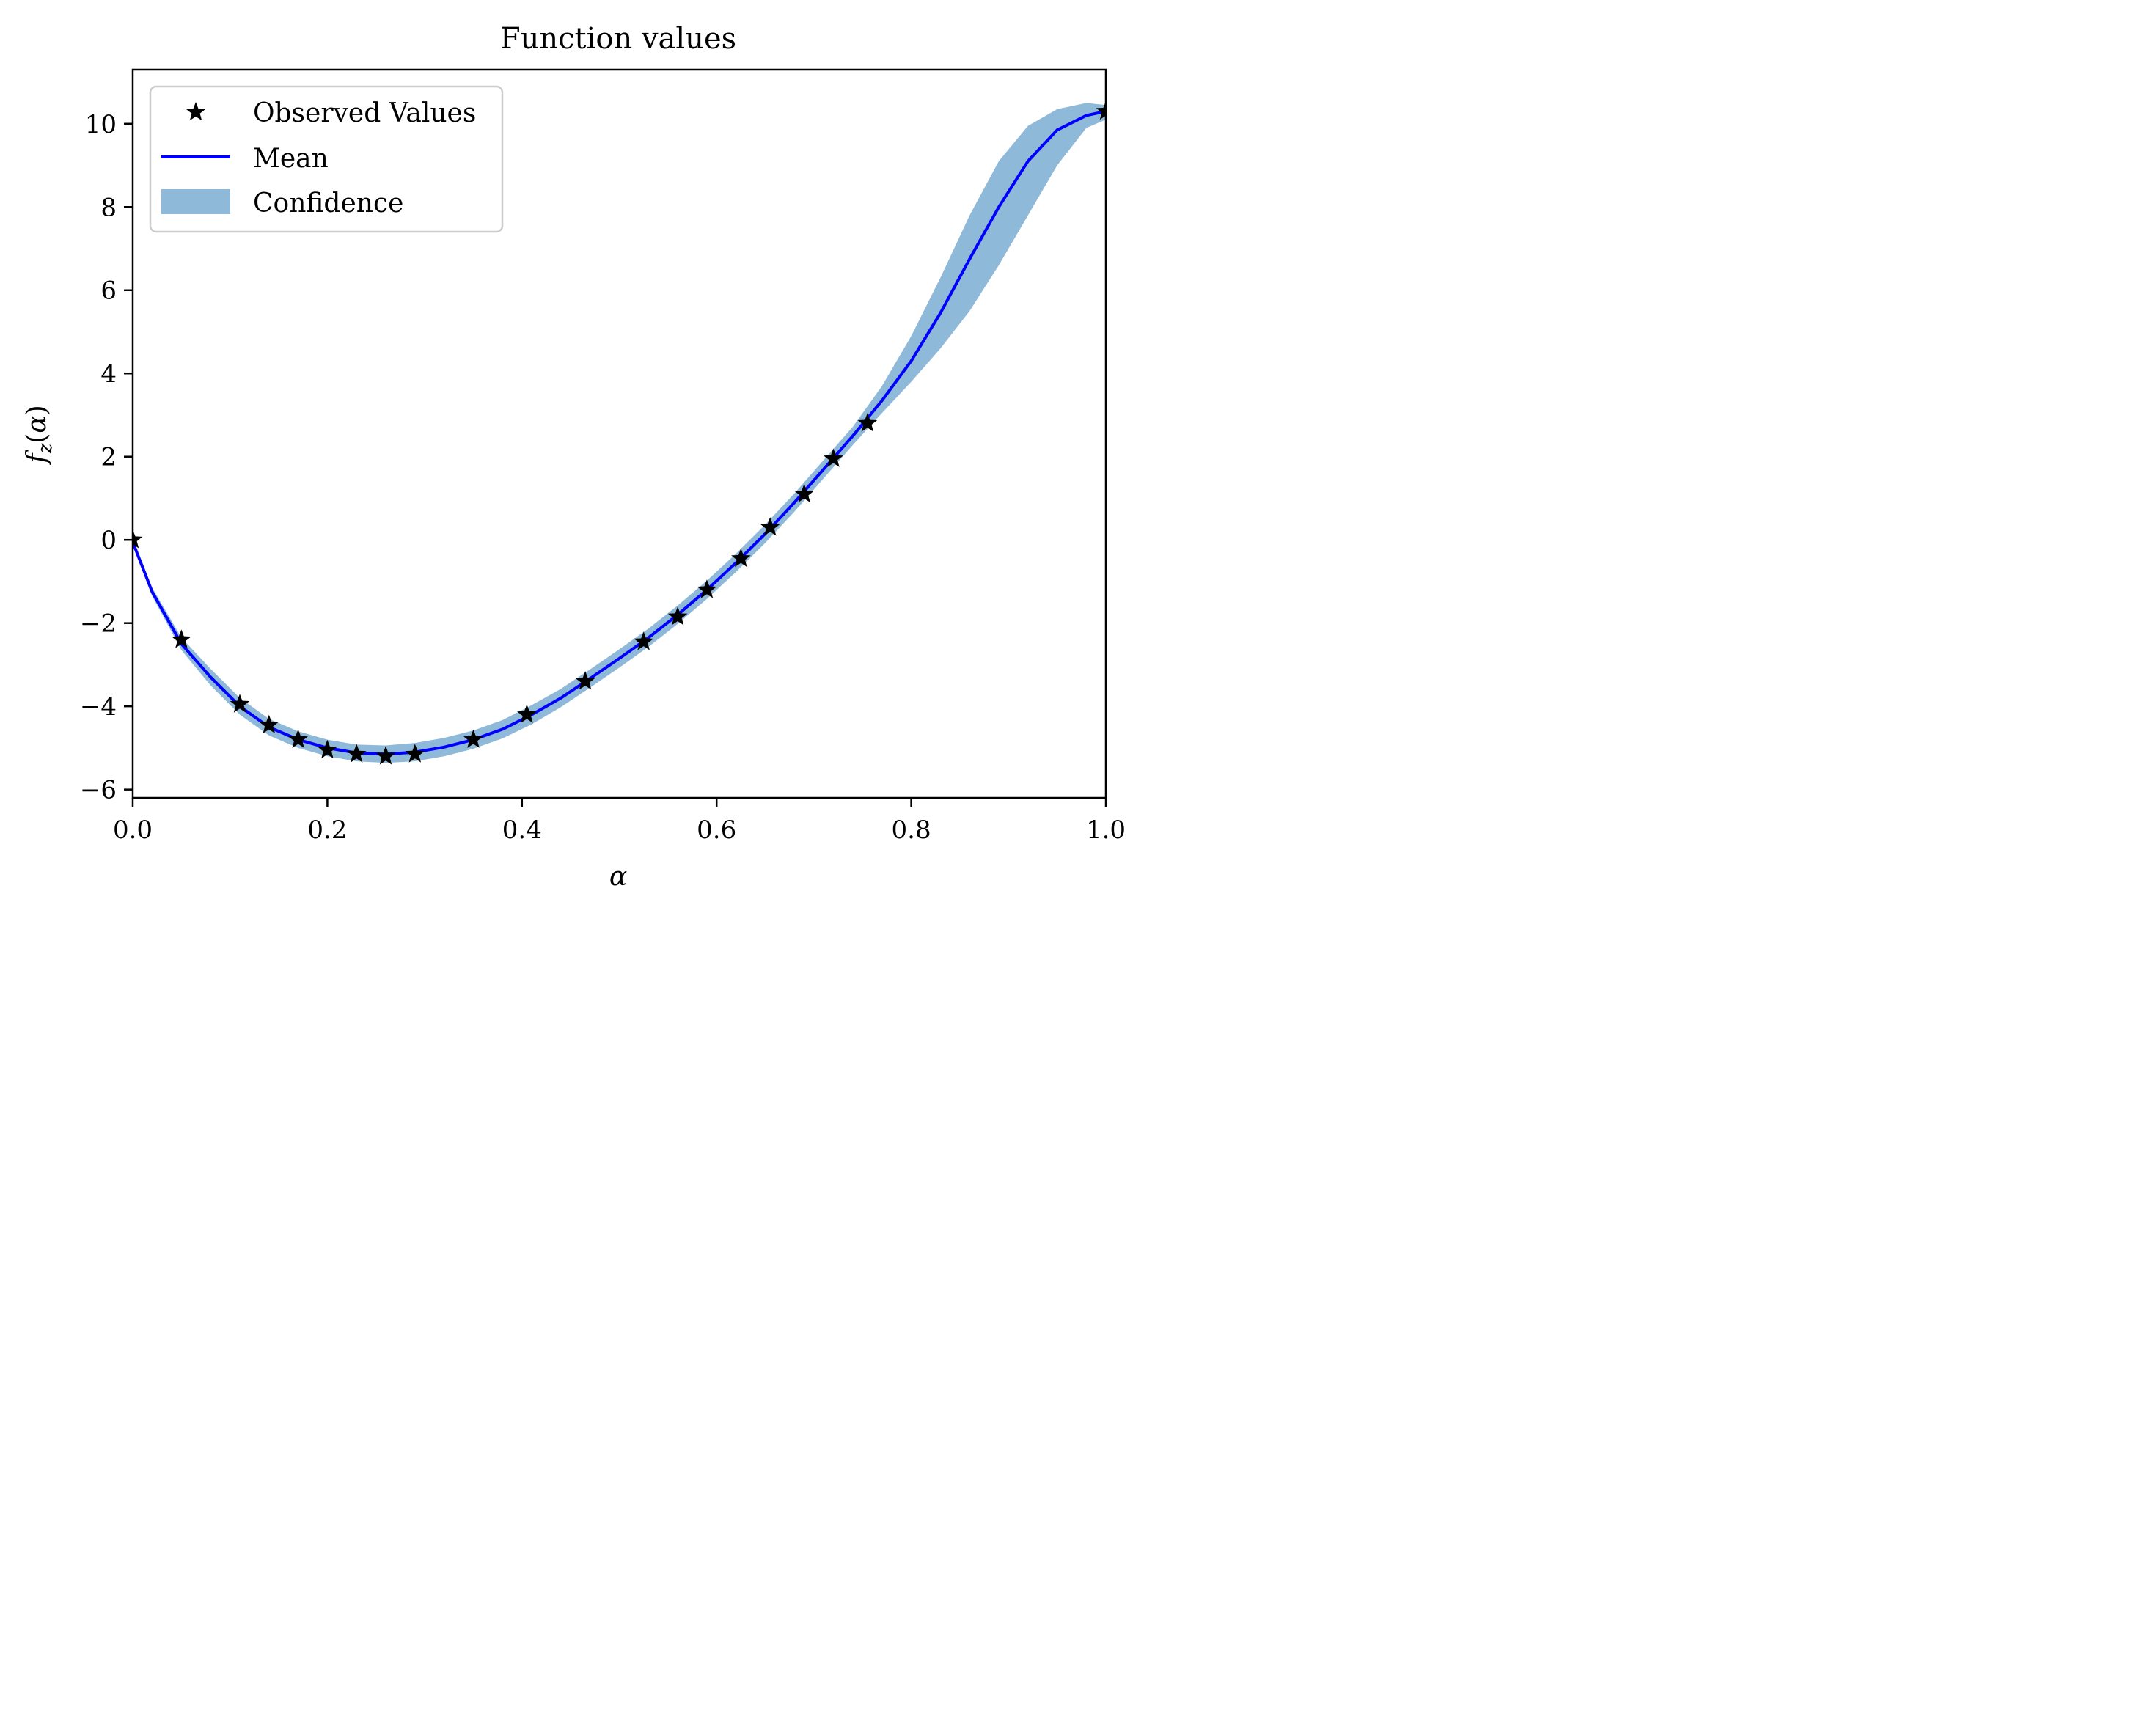 The height and width of the screenshot is (1716, 2156). What do you see at coordinates (98, 707) in the screenshot?
I see `y-tick-label: −4` at bounding box center [98, 707].